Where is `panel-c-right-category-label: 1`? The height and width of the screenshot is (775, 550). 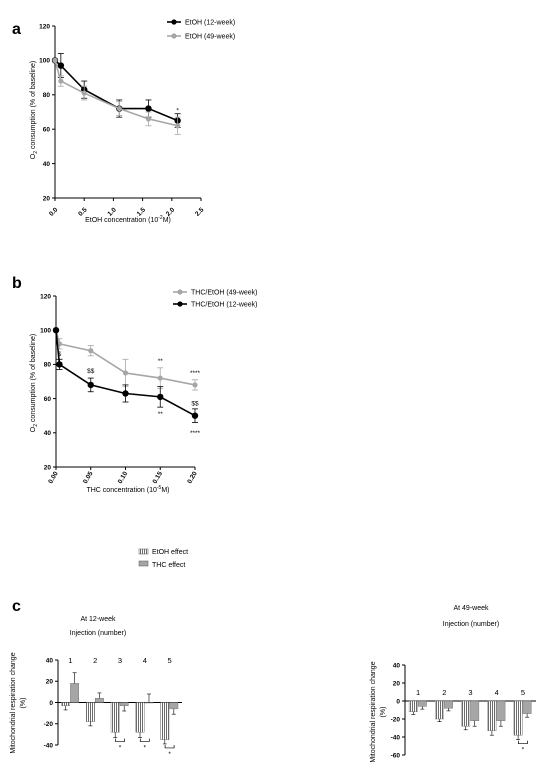
panel-c-right-category-label: 1 is located at coordinates (418, 692).